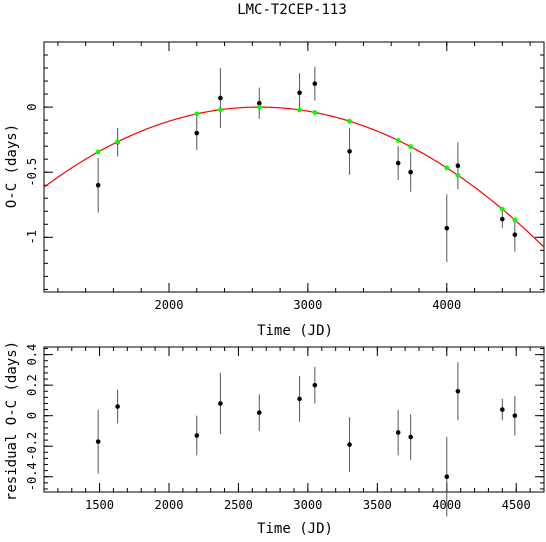 The width and height of the screenshot is (546, 542). Describe the element at coordinates (32, 385) in the screenshot. I see `bottom-y-tick-label: 0.2` at that location.